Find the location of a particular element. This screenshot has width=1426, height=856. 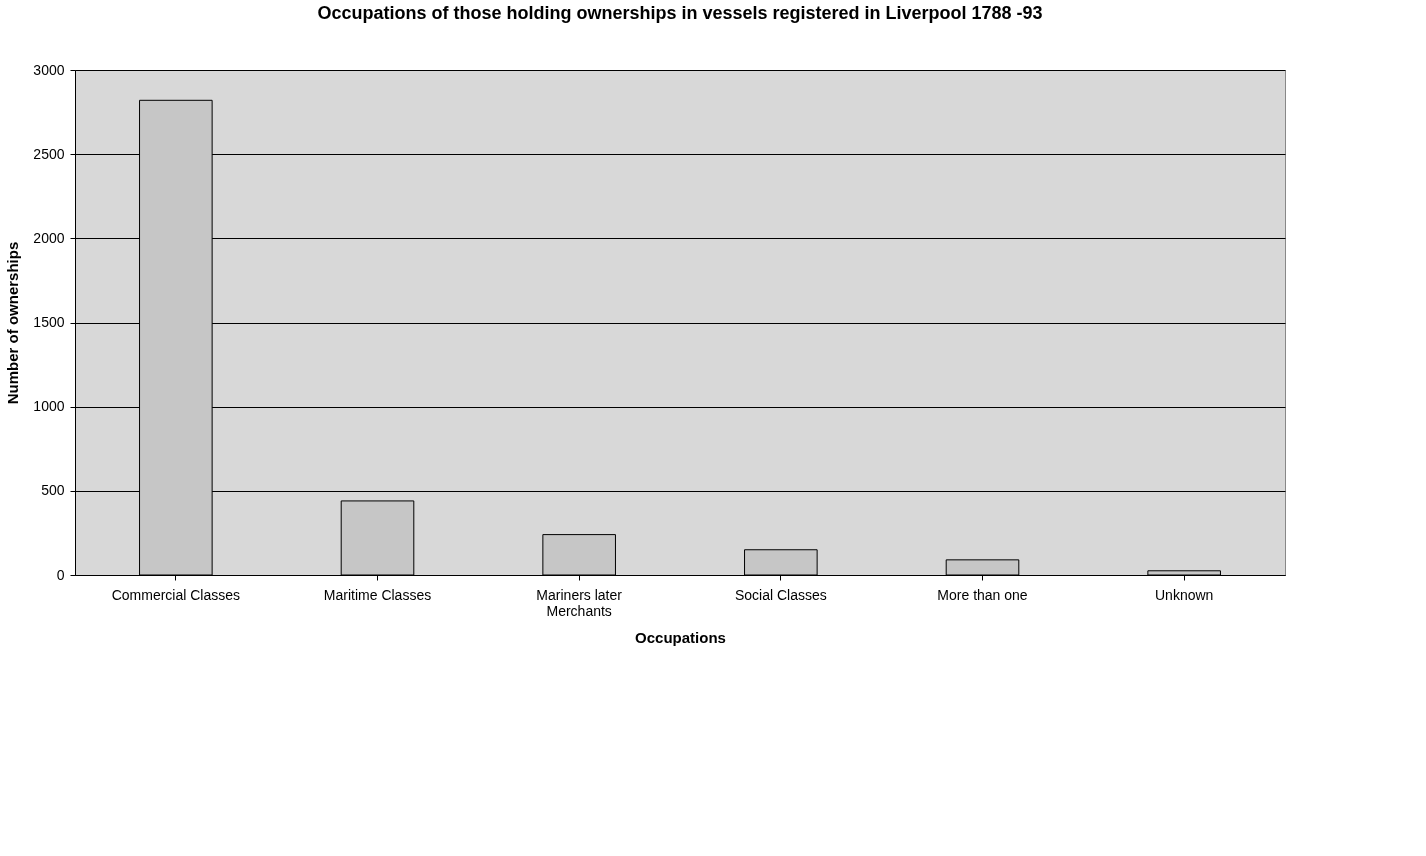

chart-title: Occupations of those holding ownerships in vessels registered in Liverpool 1788 -93 is located at coordinates (680, 13).